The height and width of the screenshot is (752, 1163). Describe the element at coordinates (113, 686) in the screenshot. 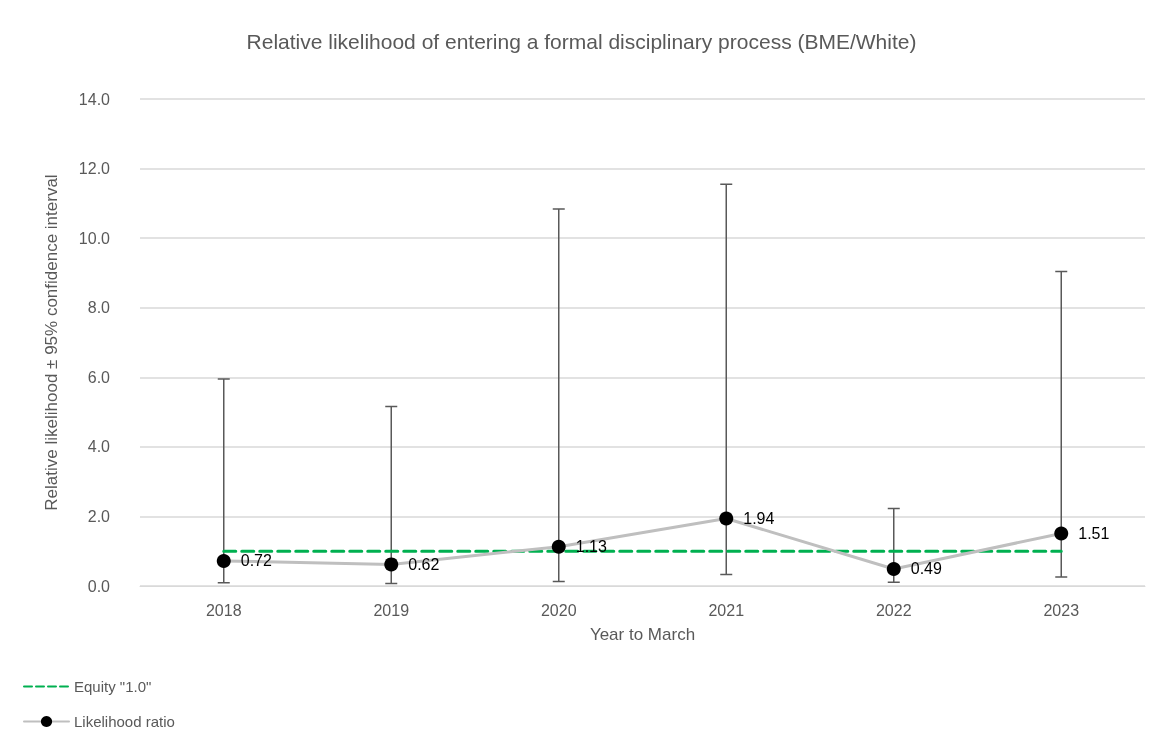

I see `legend-label: Equity "1.0"` at that location.